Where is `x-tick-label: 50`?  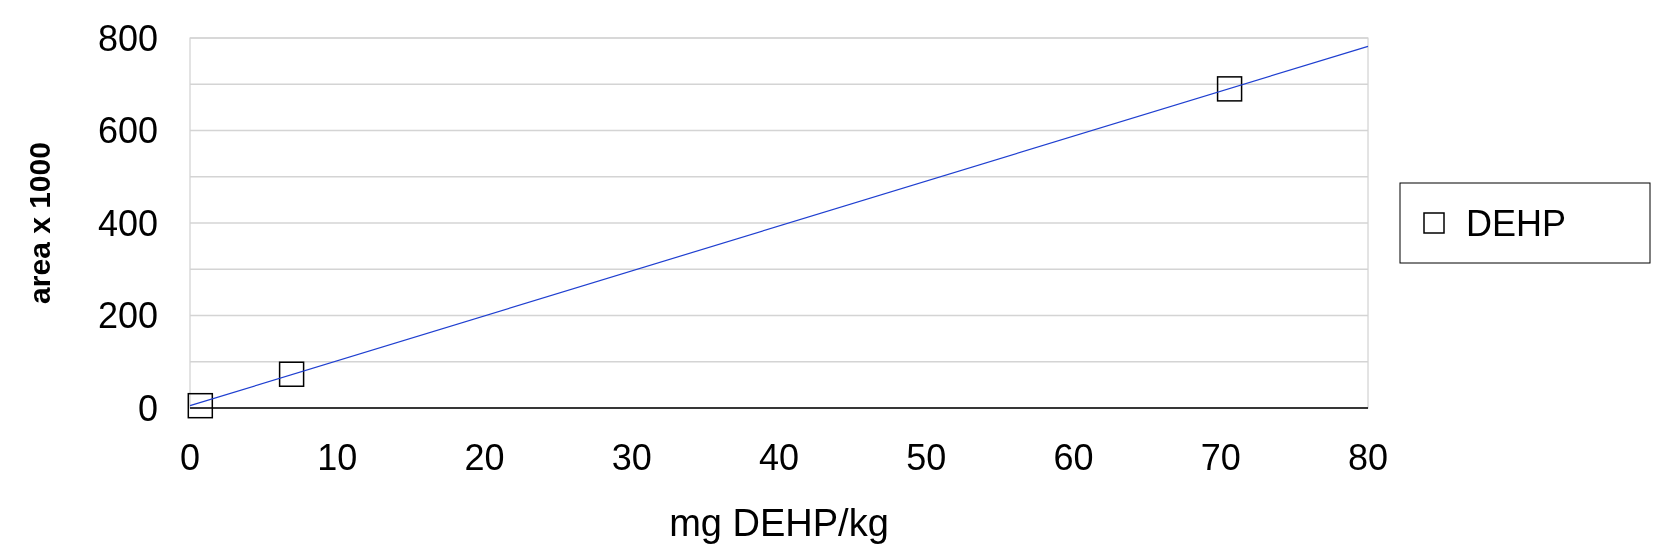 x-tick-label: 50 is located at coordinates (926, 457).